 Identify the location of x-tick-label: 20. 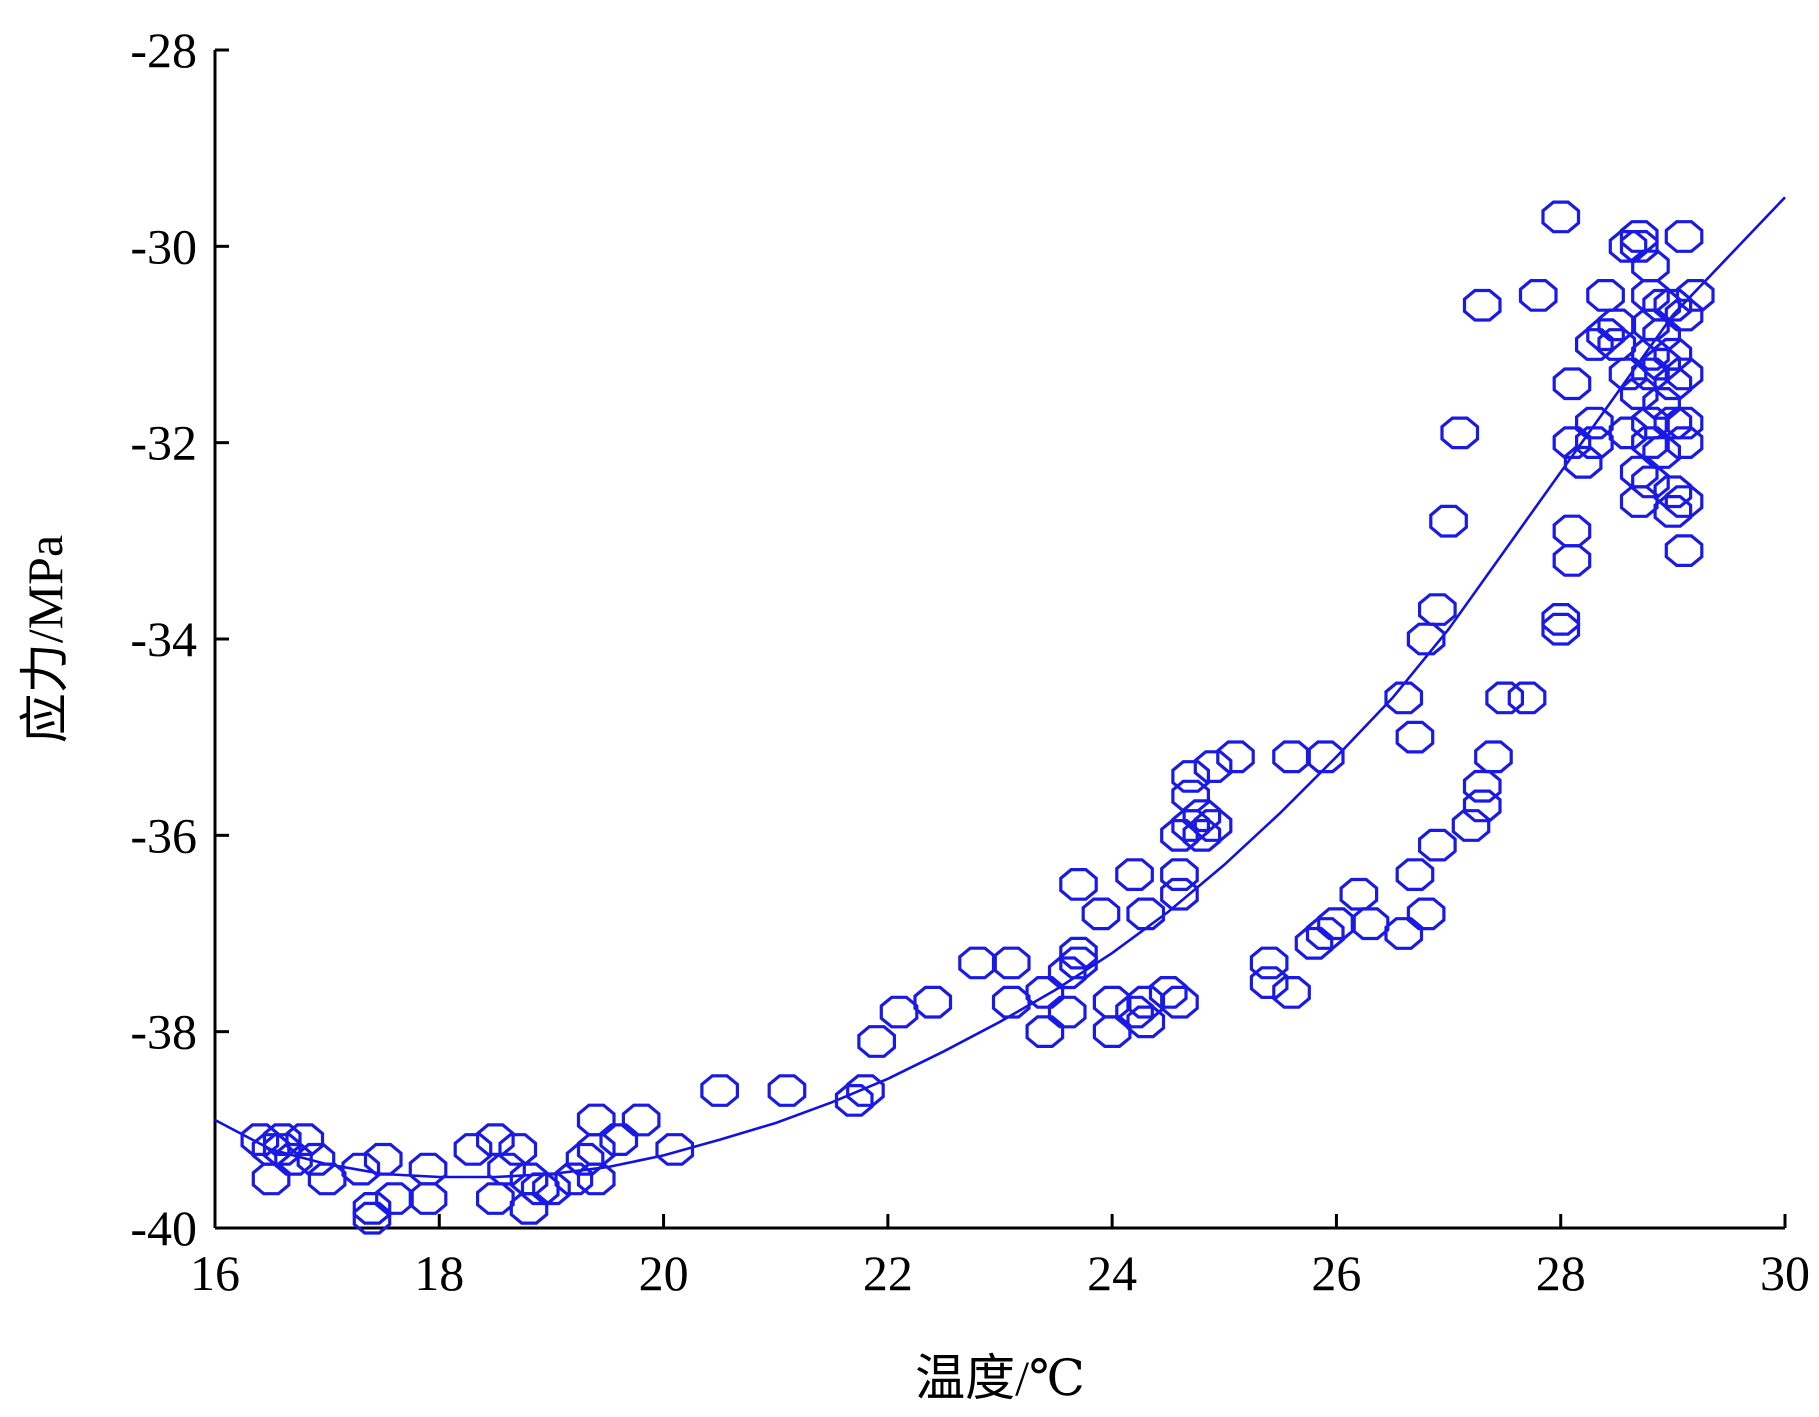
(664, 1273).